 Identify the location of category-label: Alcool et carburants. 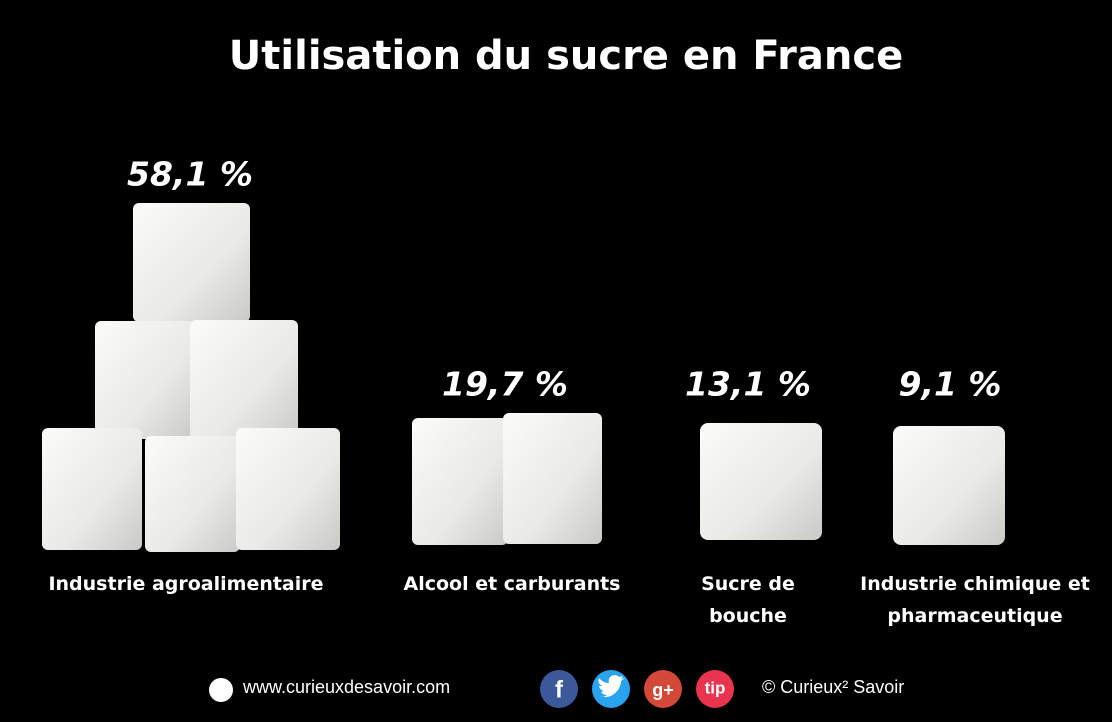
(512, 584).